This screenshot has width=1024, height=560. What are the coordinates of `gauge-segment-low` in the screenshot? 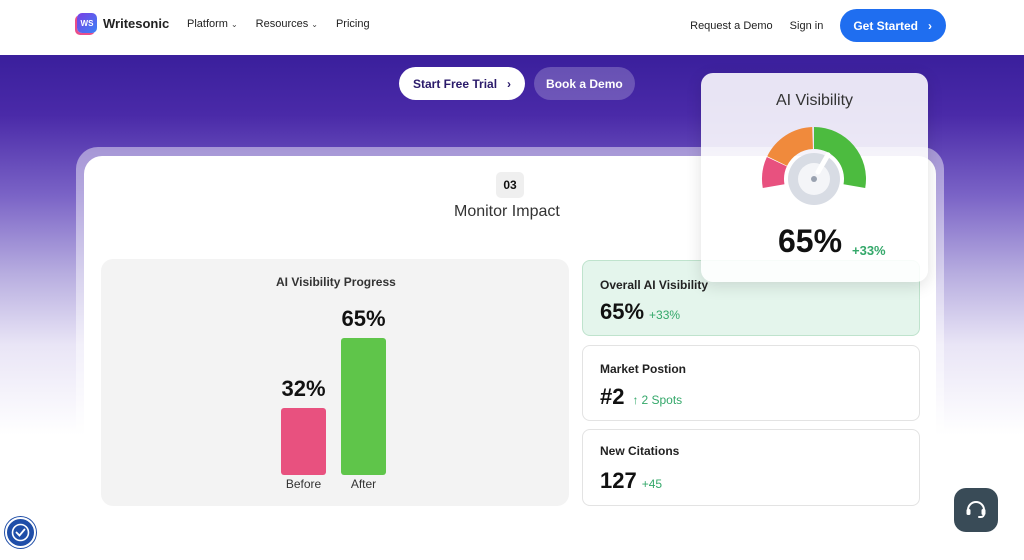 It's located at (774, 173).